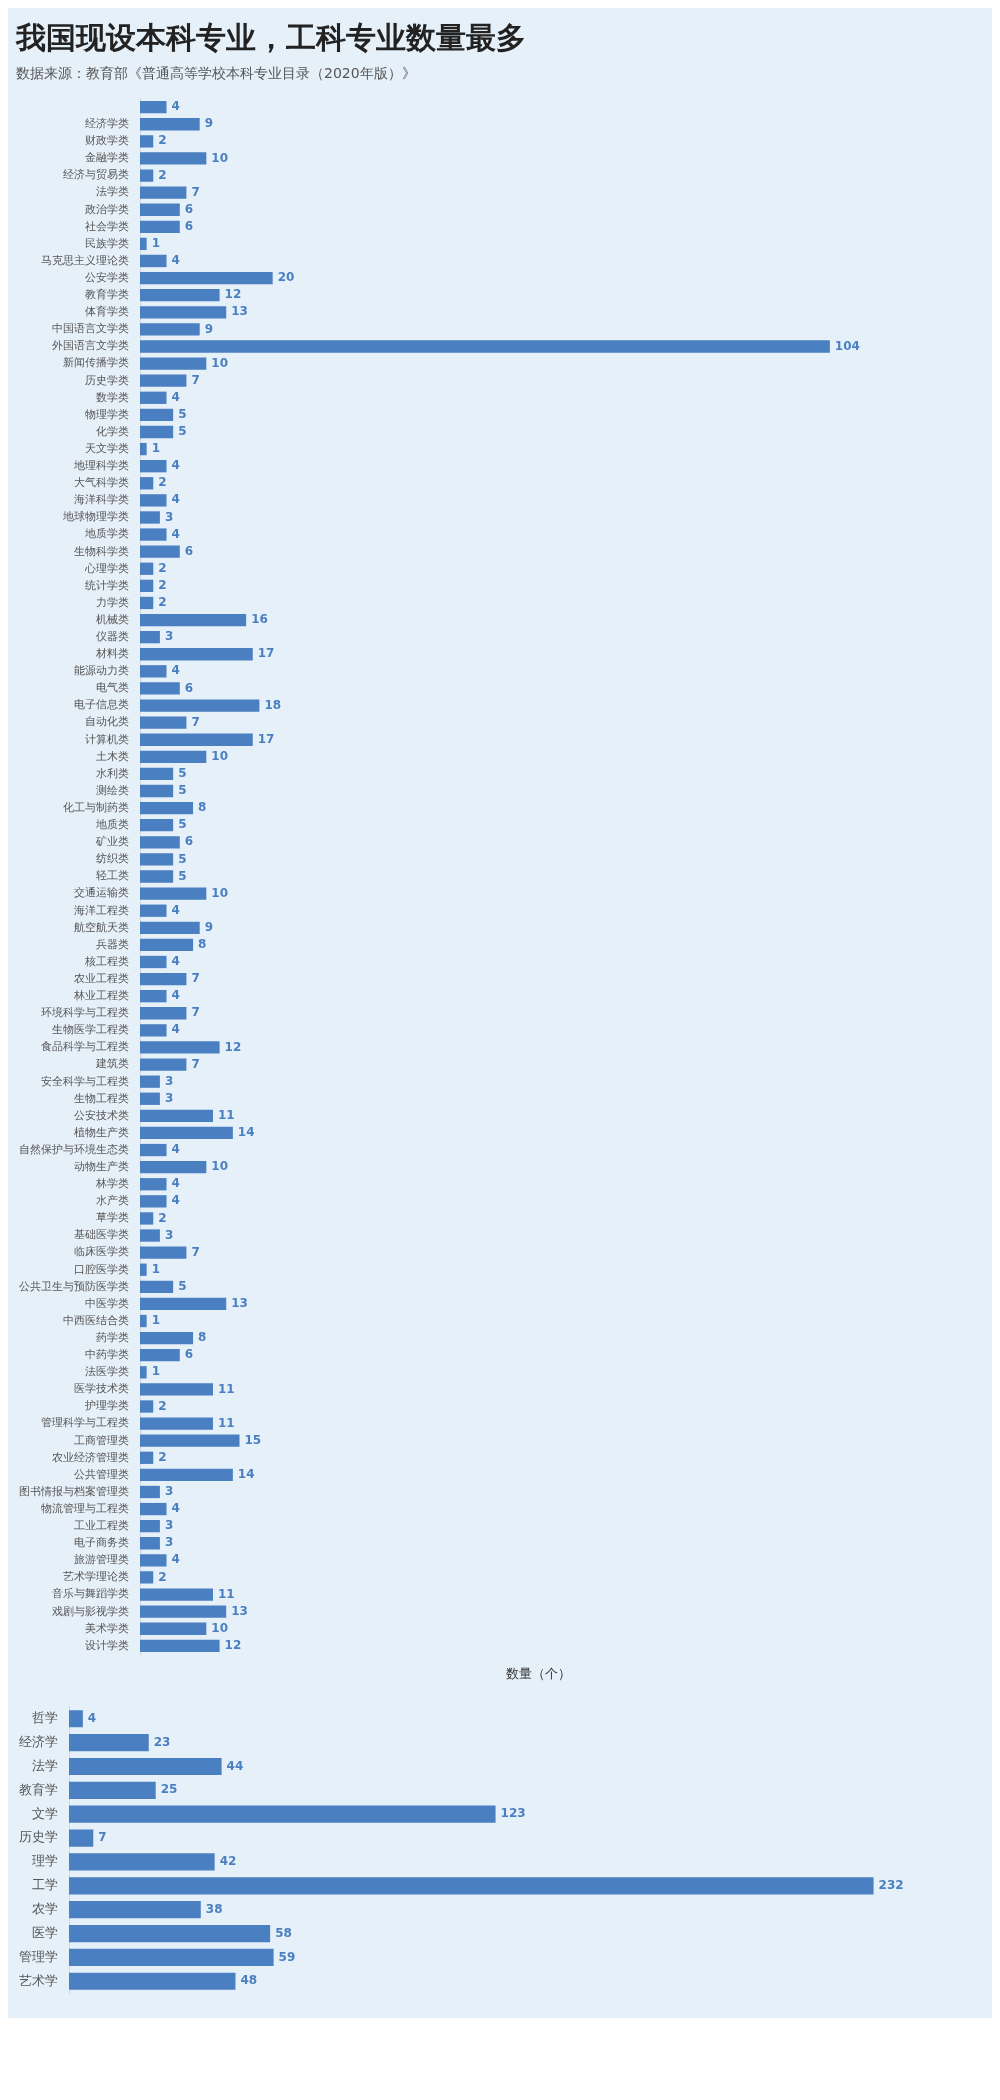 The width and height of the screenshot is (1000, 2100). What do you see at coordinates (101, 671) in the screenshot?
I see `y-tick-label: 能源动力类` at bounding box center [101, 671].